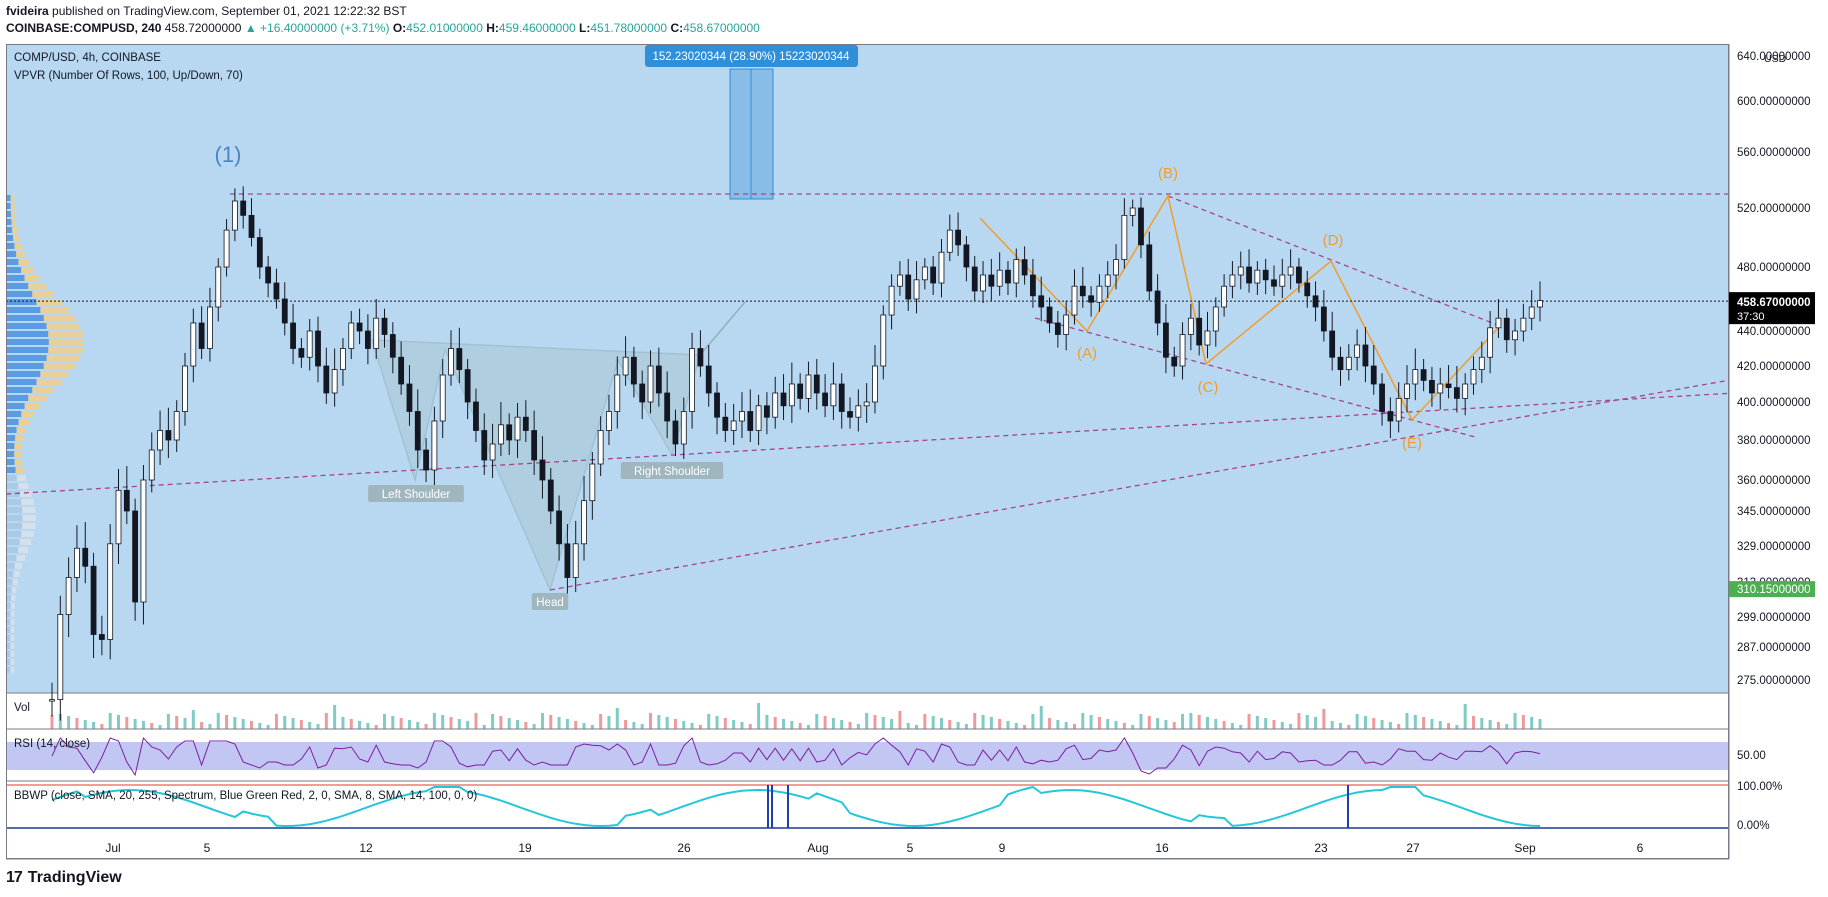 The width and height of the screenshot is (1828, 897). I want to click on pair-legend: COMP/USD, 4h, COINBASE, so click(87, 58).